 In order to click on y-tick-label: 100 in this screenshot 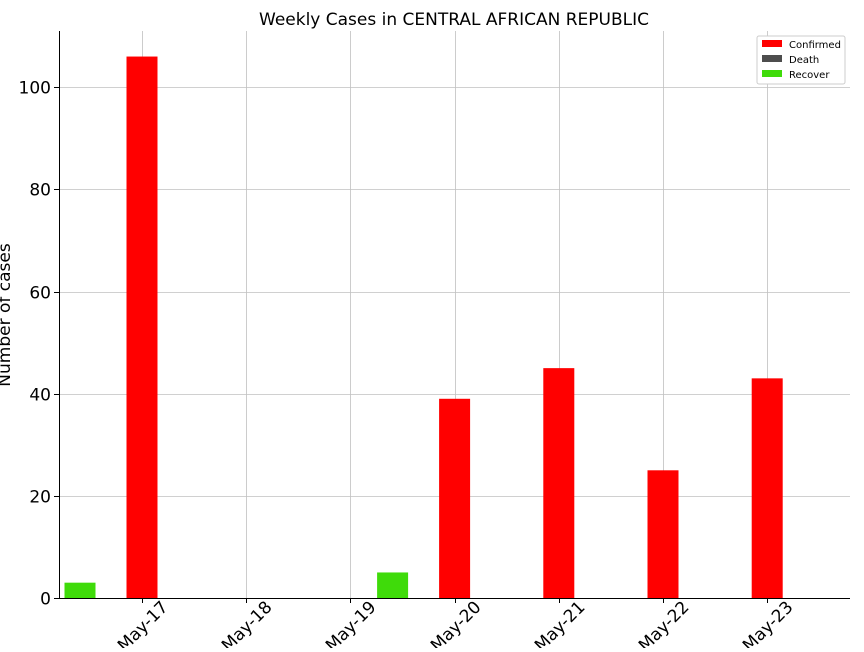, I will do `click(35, 89)`.